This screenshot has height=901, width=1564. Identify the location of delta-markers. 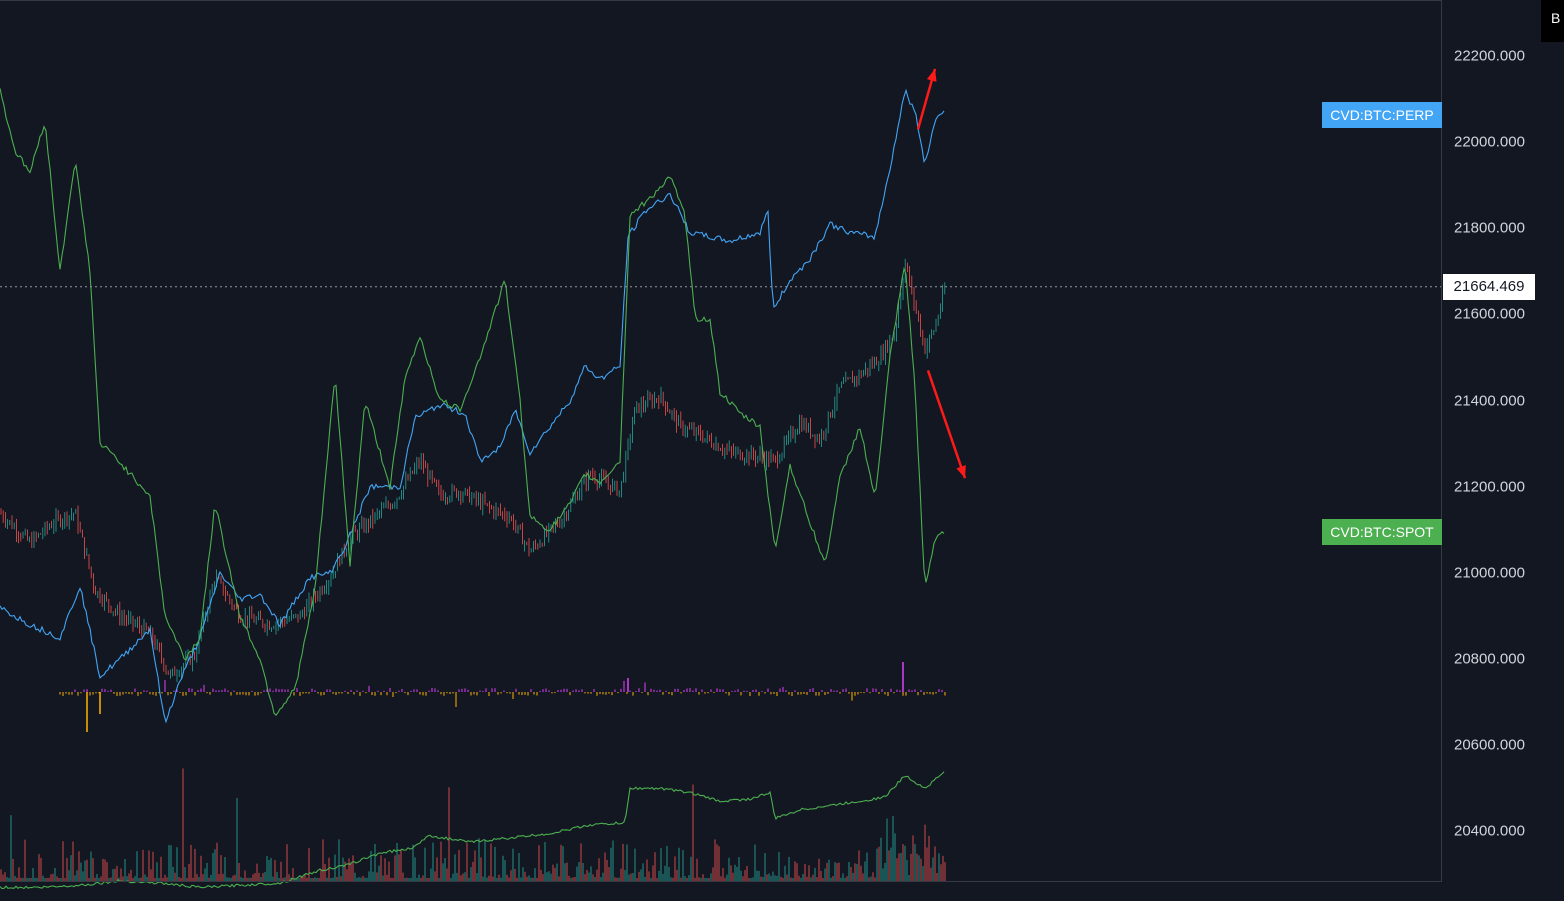
(502, 697).